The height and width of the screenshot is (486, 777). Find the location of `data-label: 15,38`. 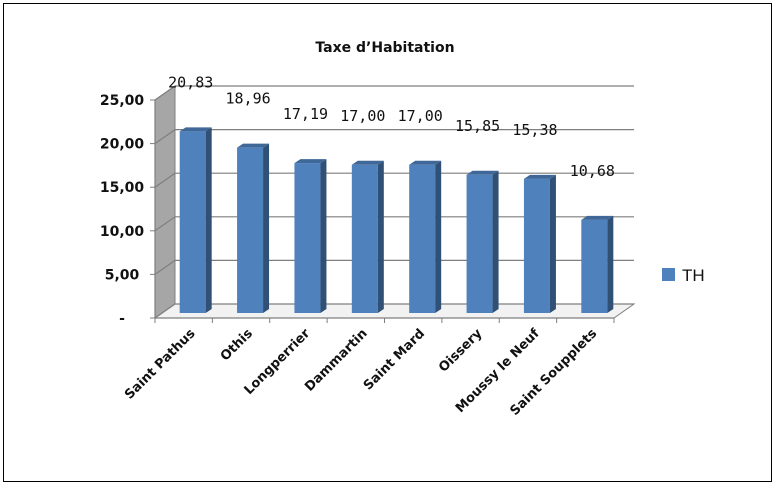

data-label: 15,38 is located at coordinates (534, 130).